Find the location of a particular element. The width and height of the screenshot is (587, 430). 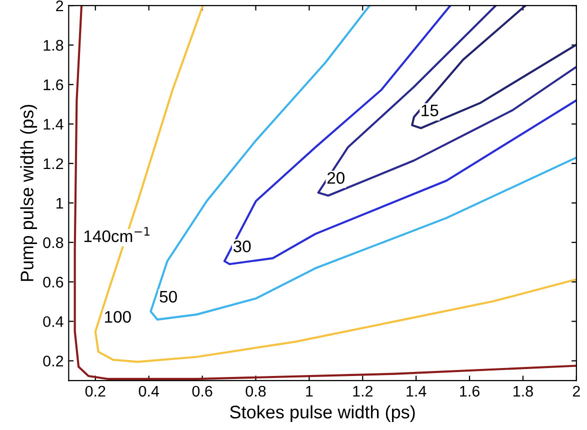

y-tick-label: 1.6 is located at coordinates (54, 84).